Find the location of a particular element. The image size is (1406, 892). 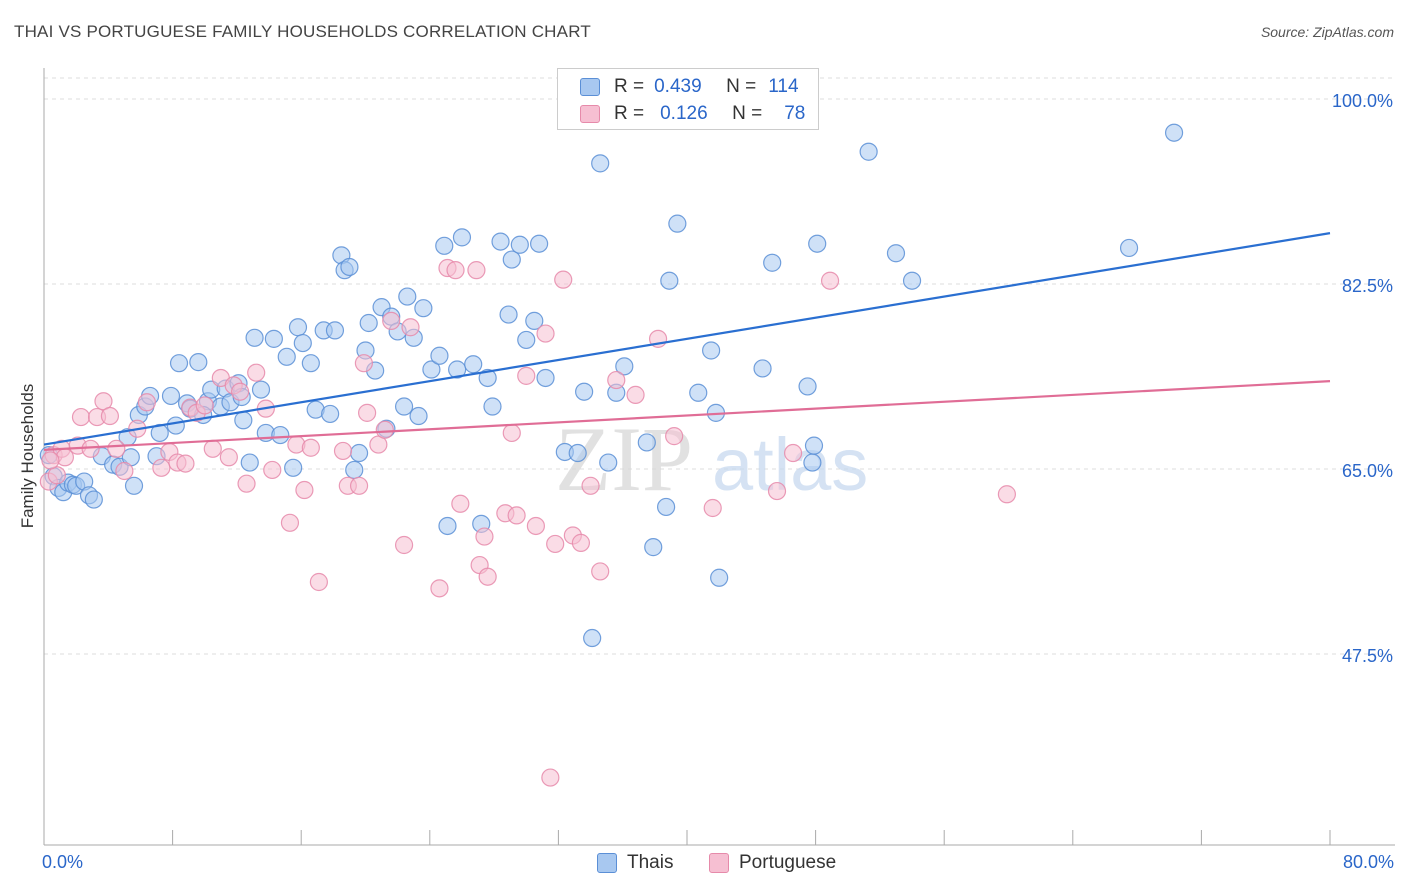

x-tick-label-max: 80.0% is located at coordinates (1368, 862).